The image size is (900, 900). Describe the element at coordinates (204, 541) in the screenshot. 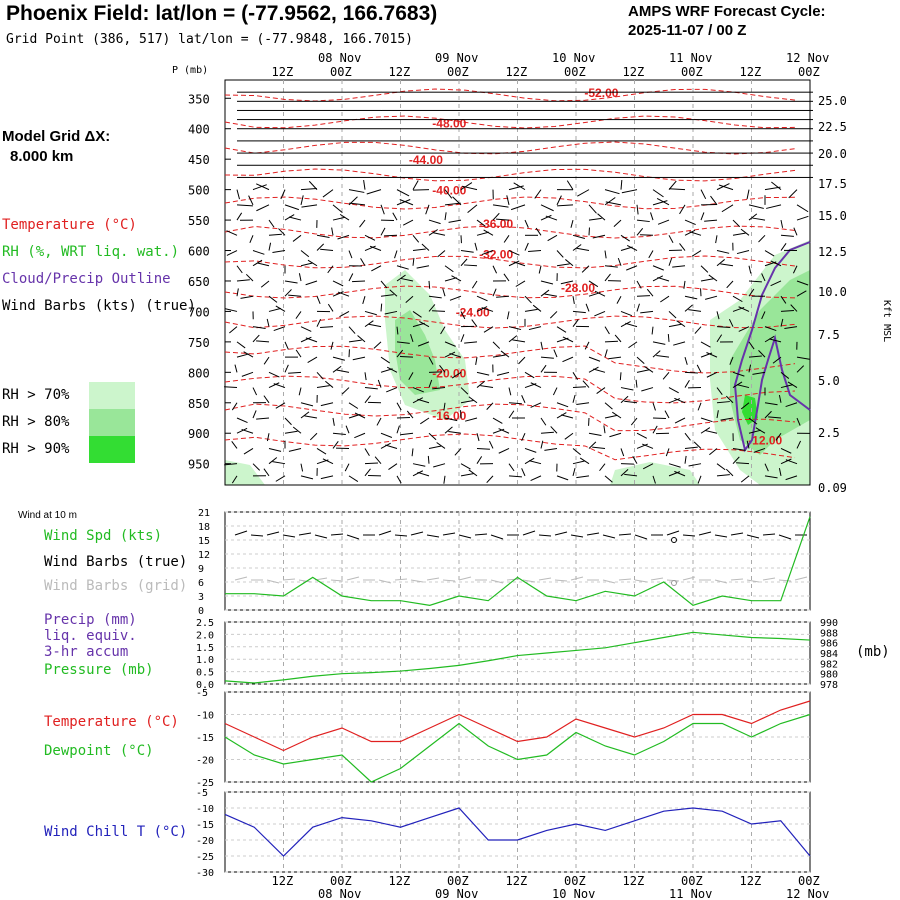

I see `wind10m-ytick-15: 15` at that location.